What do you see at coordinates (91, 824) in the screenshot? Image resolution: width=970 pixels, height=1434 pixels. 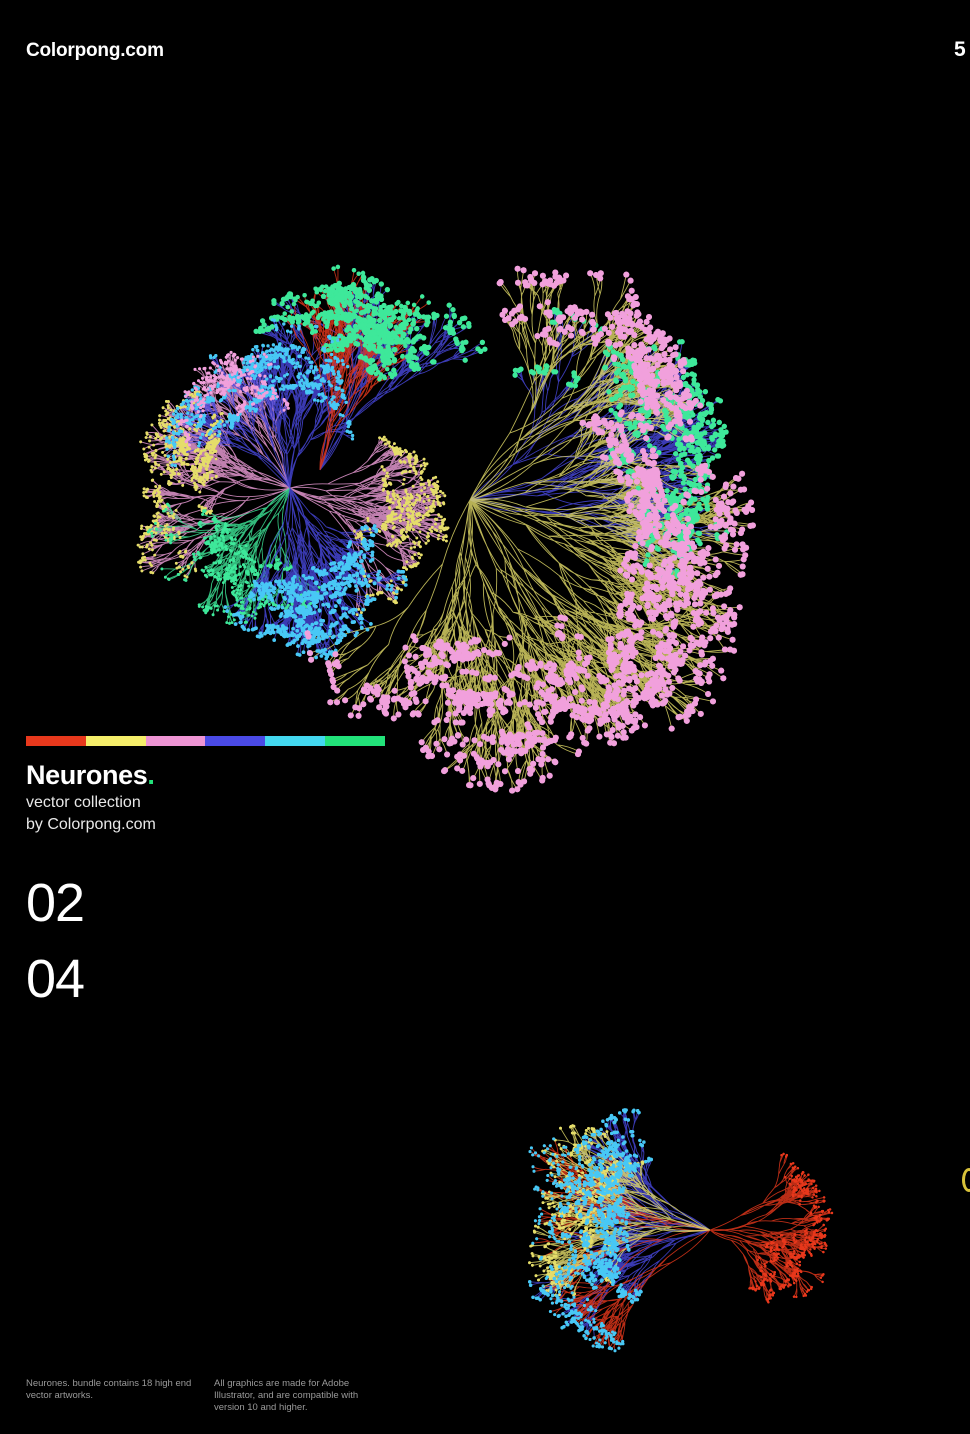 I see `collection-author: by Colorpong.com` at bounding box center [91, 824].